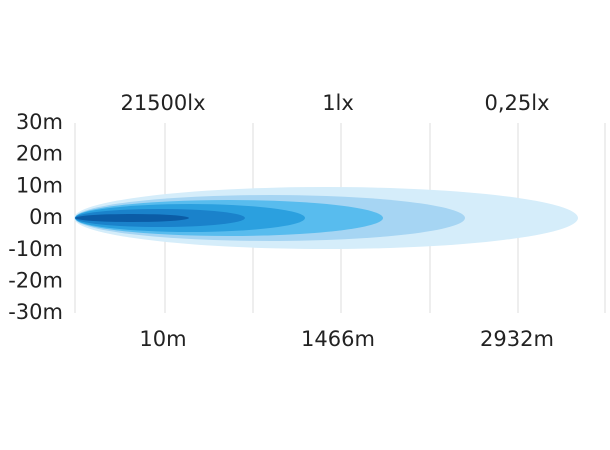  Describe the element at coordinates (46, 217) in the screenshot. I see `y-label: 0m` at that location.